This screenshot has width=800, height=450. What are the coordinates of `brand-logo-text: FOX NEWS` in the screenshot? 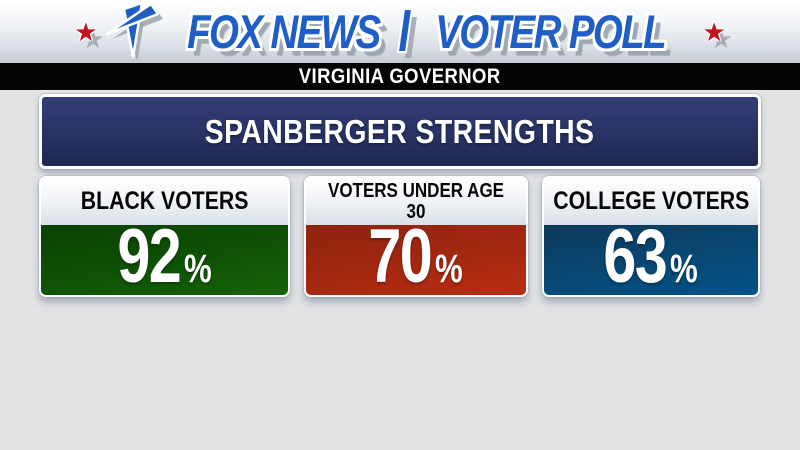 It's located at (283, 31).